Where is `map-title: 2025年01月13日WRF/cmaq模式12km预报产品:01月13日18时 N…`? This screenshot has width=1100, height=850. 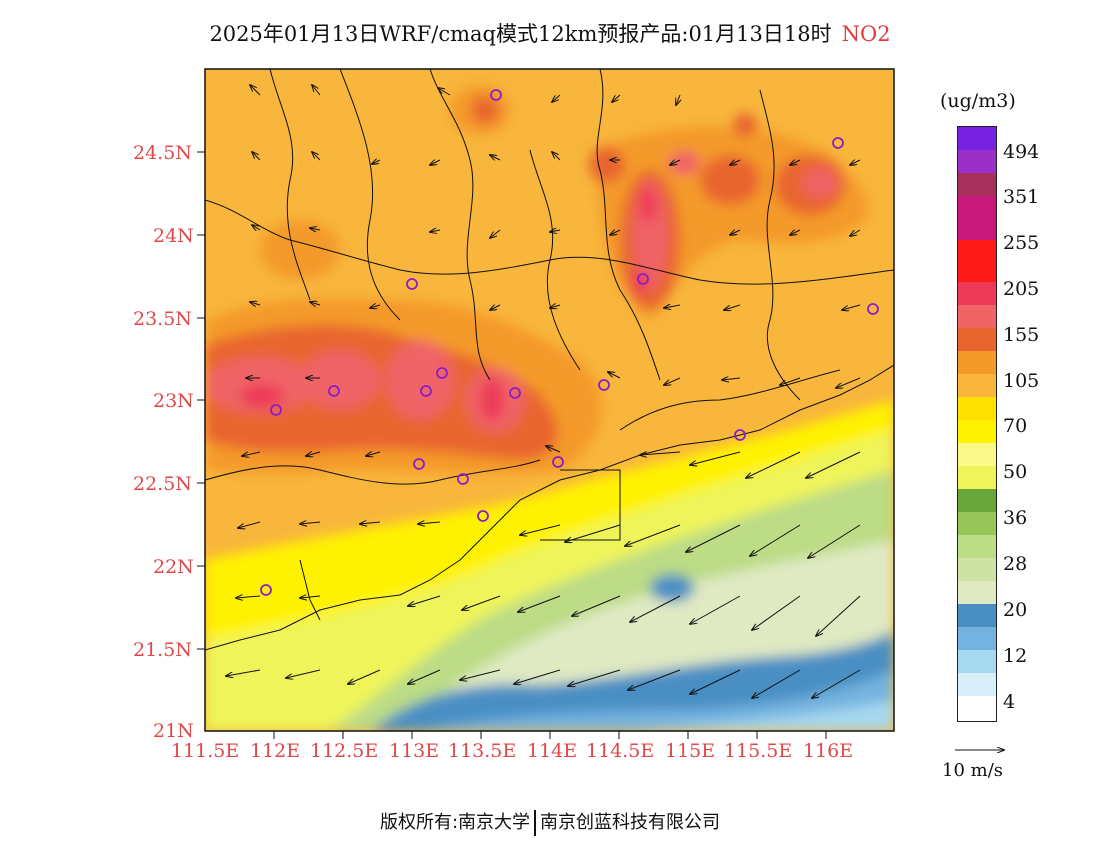
map-title: 2025年01月13日WRF/cmaq模式12km预报产品:01月13日18时 N… is located at coordinates (550, 33).